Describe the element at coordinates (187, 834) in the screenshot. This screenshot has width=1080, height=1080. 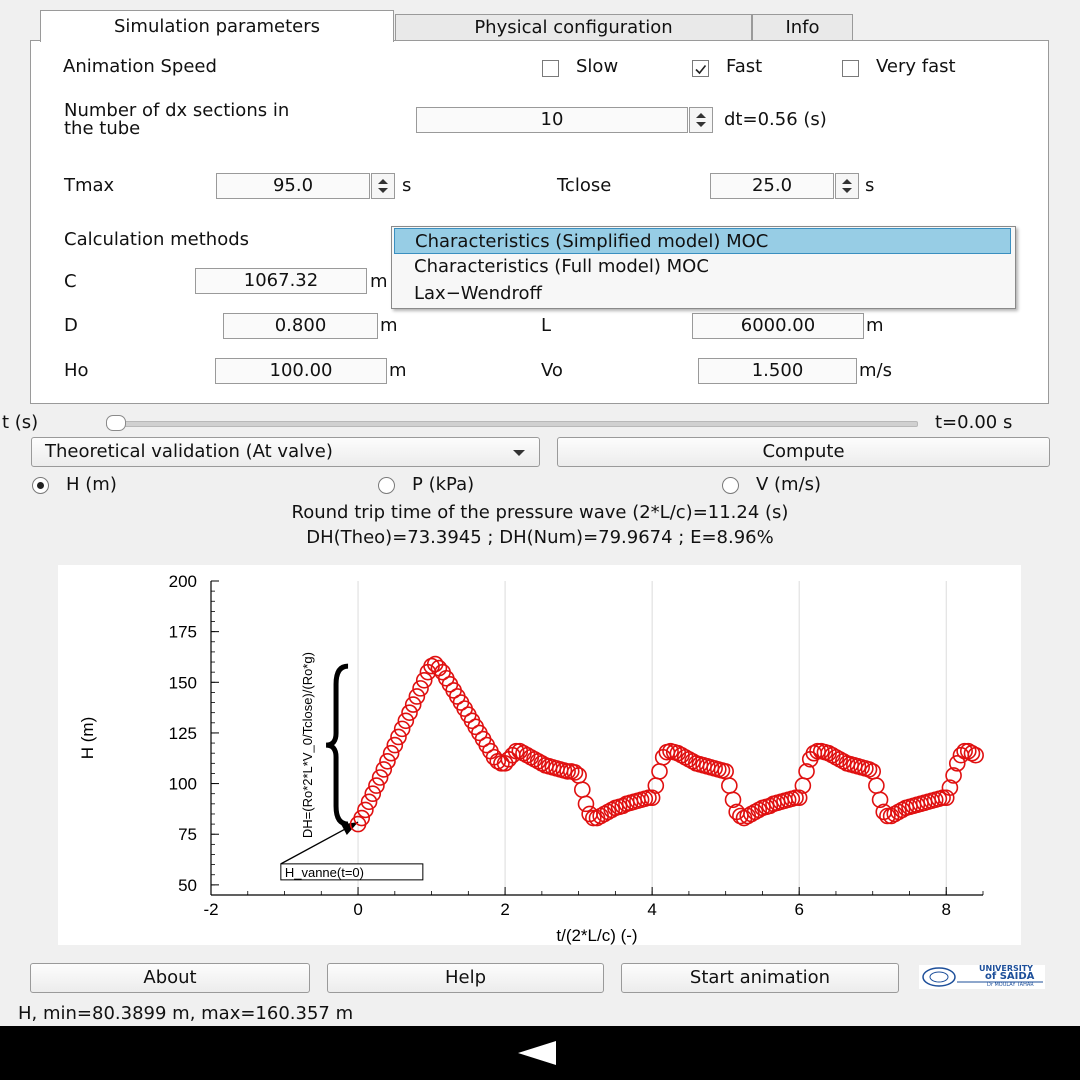
I see `y-tick-label: 75` at that location.